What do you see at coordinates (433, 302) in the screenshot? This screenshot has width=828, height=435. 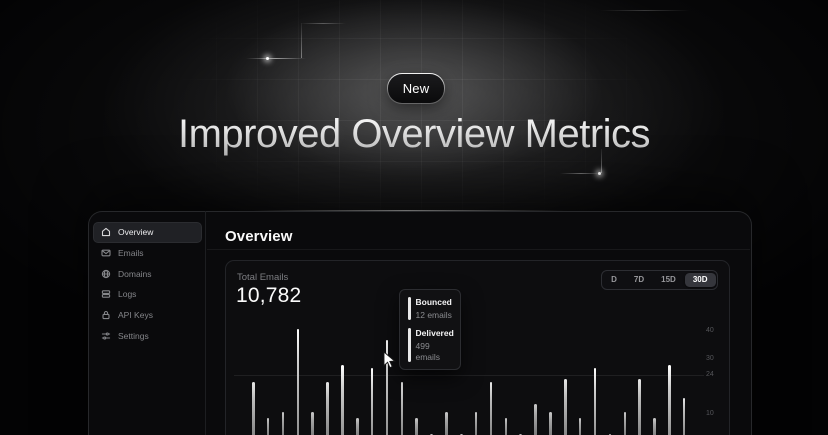 I see `tooltip-label: Bounced` at bounding box center [433, 302].